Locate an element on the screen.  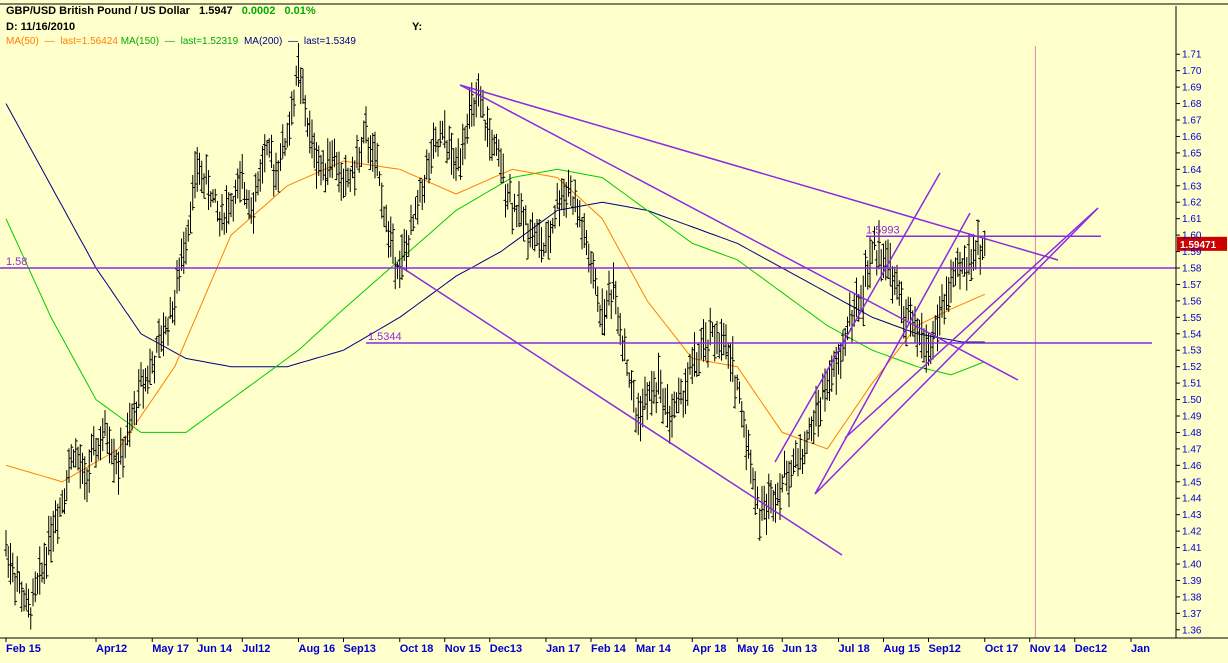
time-tick-label: Dec12 is located at coordinates (1091, 649).